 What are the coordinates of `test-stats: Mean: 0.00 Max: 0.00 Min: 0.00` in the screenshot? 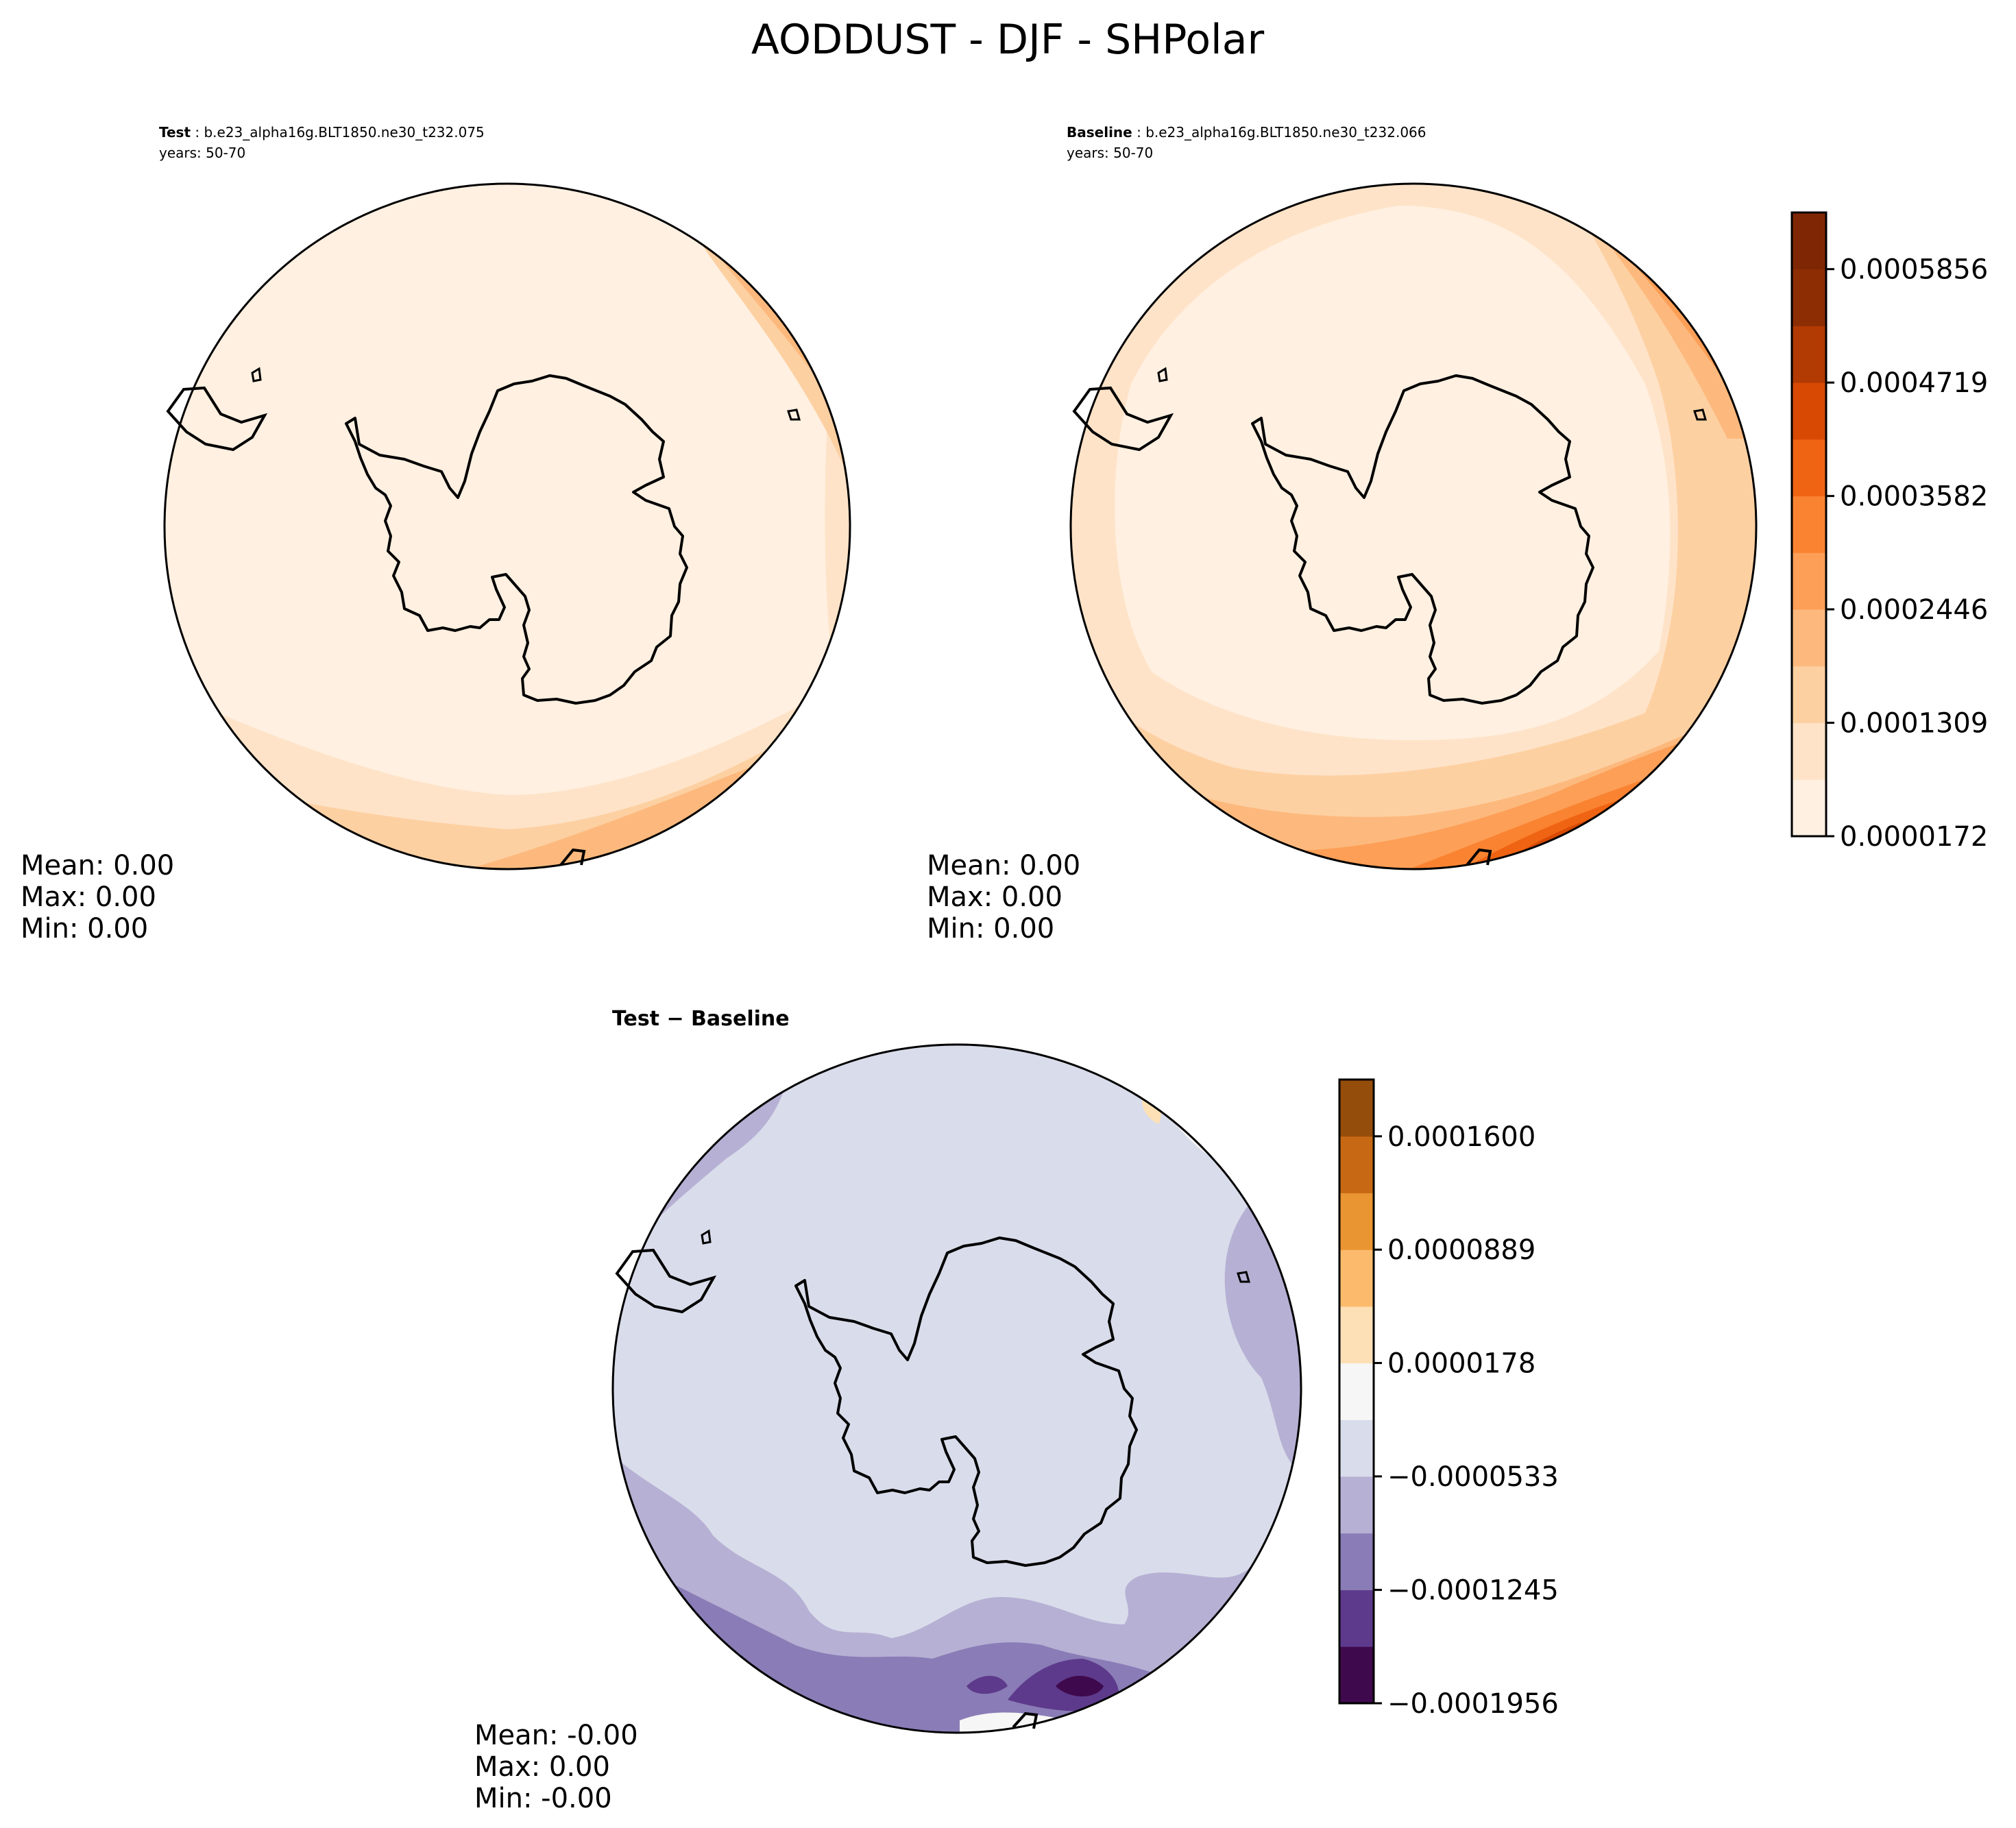 It's located at (97, 897).